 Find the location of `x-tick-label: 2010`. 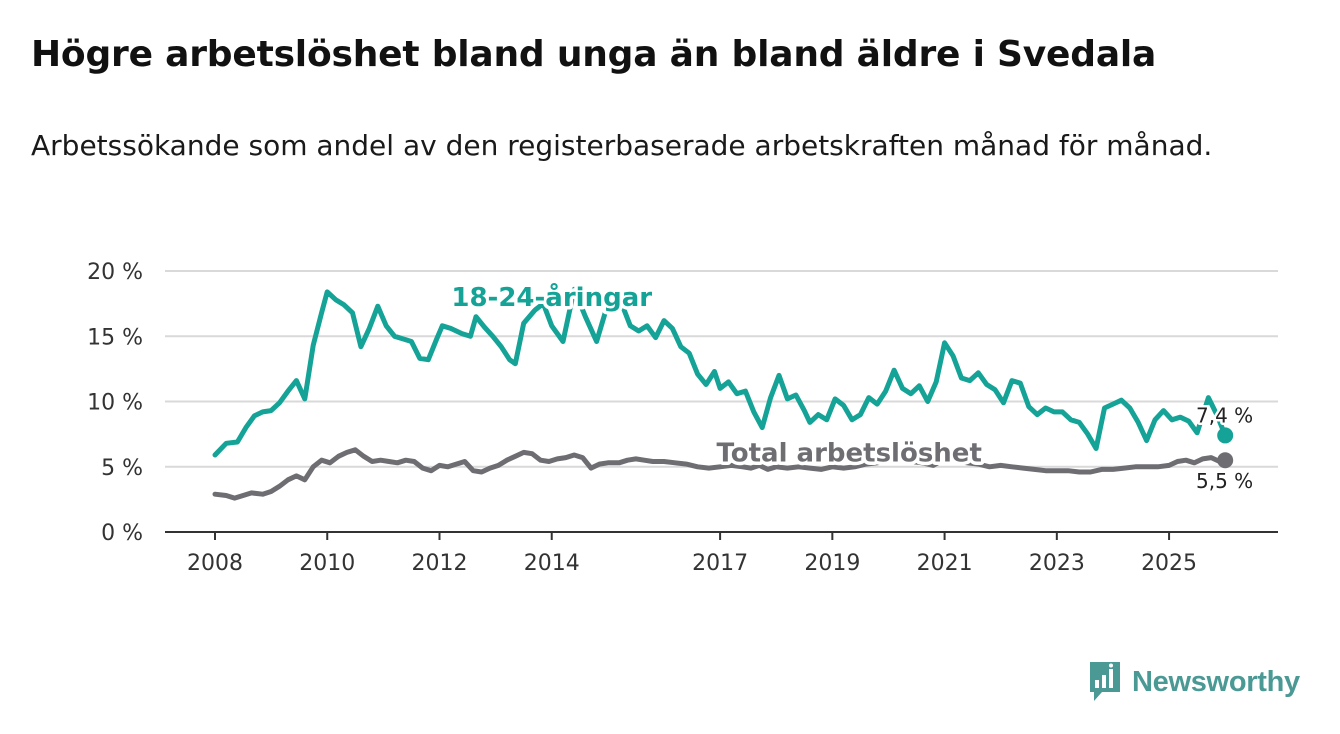

x-tick-label: 2010 is located at coordinates (327, 563).